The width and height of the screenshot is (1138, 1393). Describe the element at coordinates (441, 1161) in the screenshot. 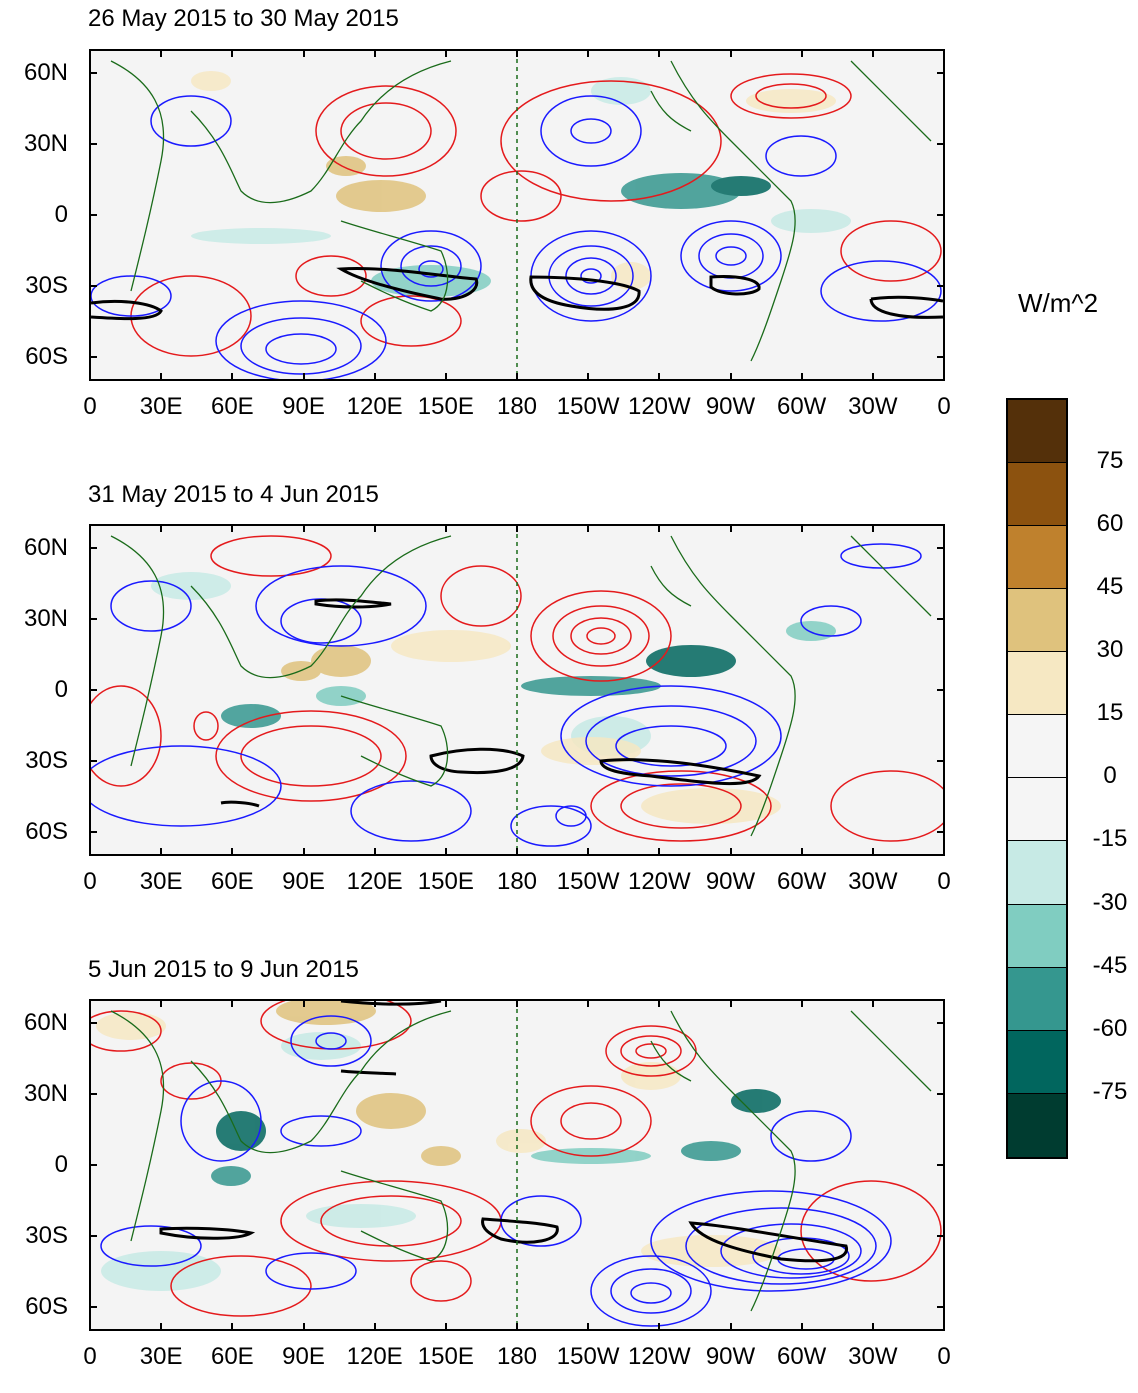

I see `shading-negative` at that location.